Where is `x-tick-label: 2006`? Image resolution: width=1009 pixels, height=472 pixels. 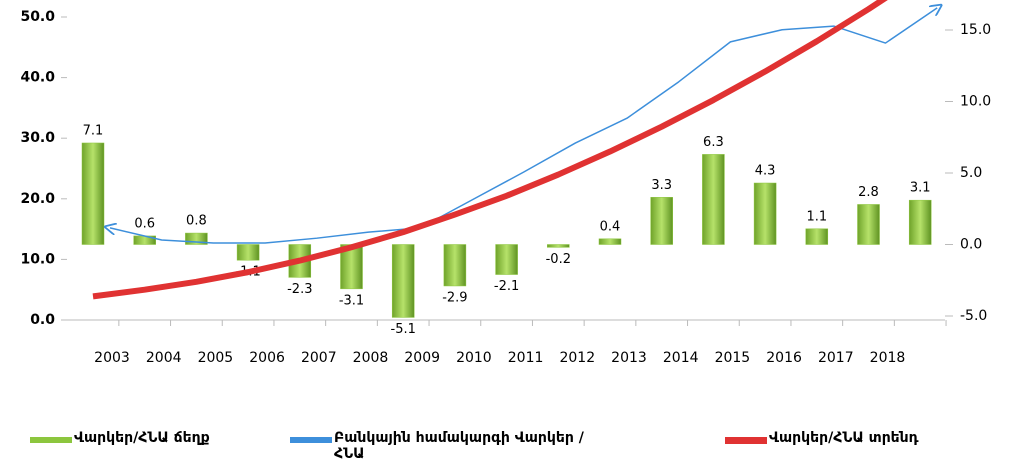
x-tick-label: 2006 is located at coordinates (267, 358).